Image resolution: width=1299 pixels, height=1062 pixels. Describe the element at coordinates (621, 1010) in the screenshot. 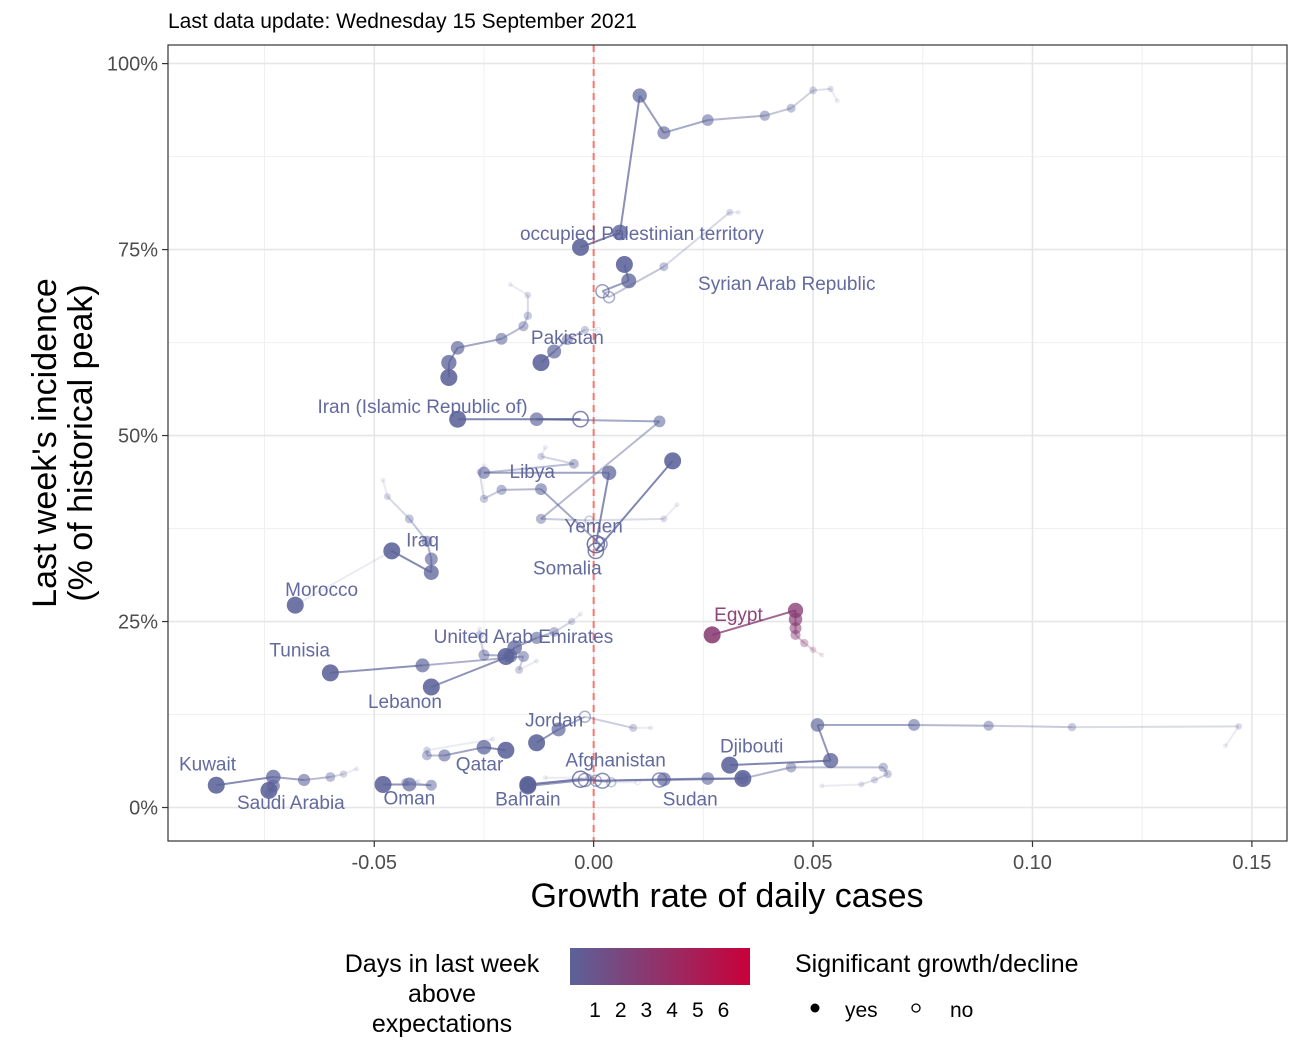

I see `legend-color-tick: 2` at that location.